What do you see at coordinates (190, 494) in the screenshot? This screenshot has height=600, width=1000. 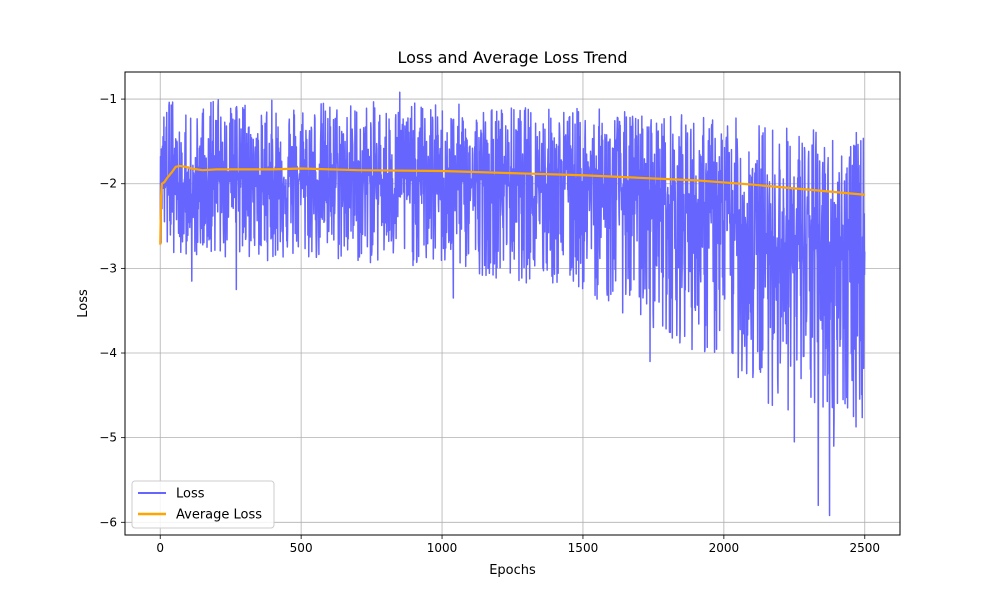 I see `legend-label-loss: Loss` at bounding box center [190, 494].